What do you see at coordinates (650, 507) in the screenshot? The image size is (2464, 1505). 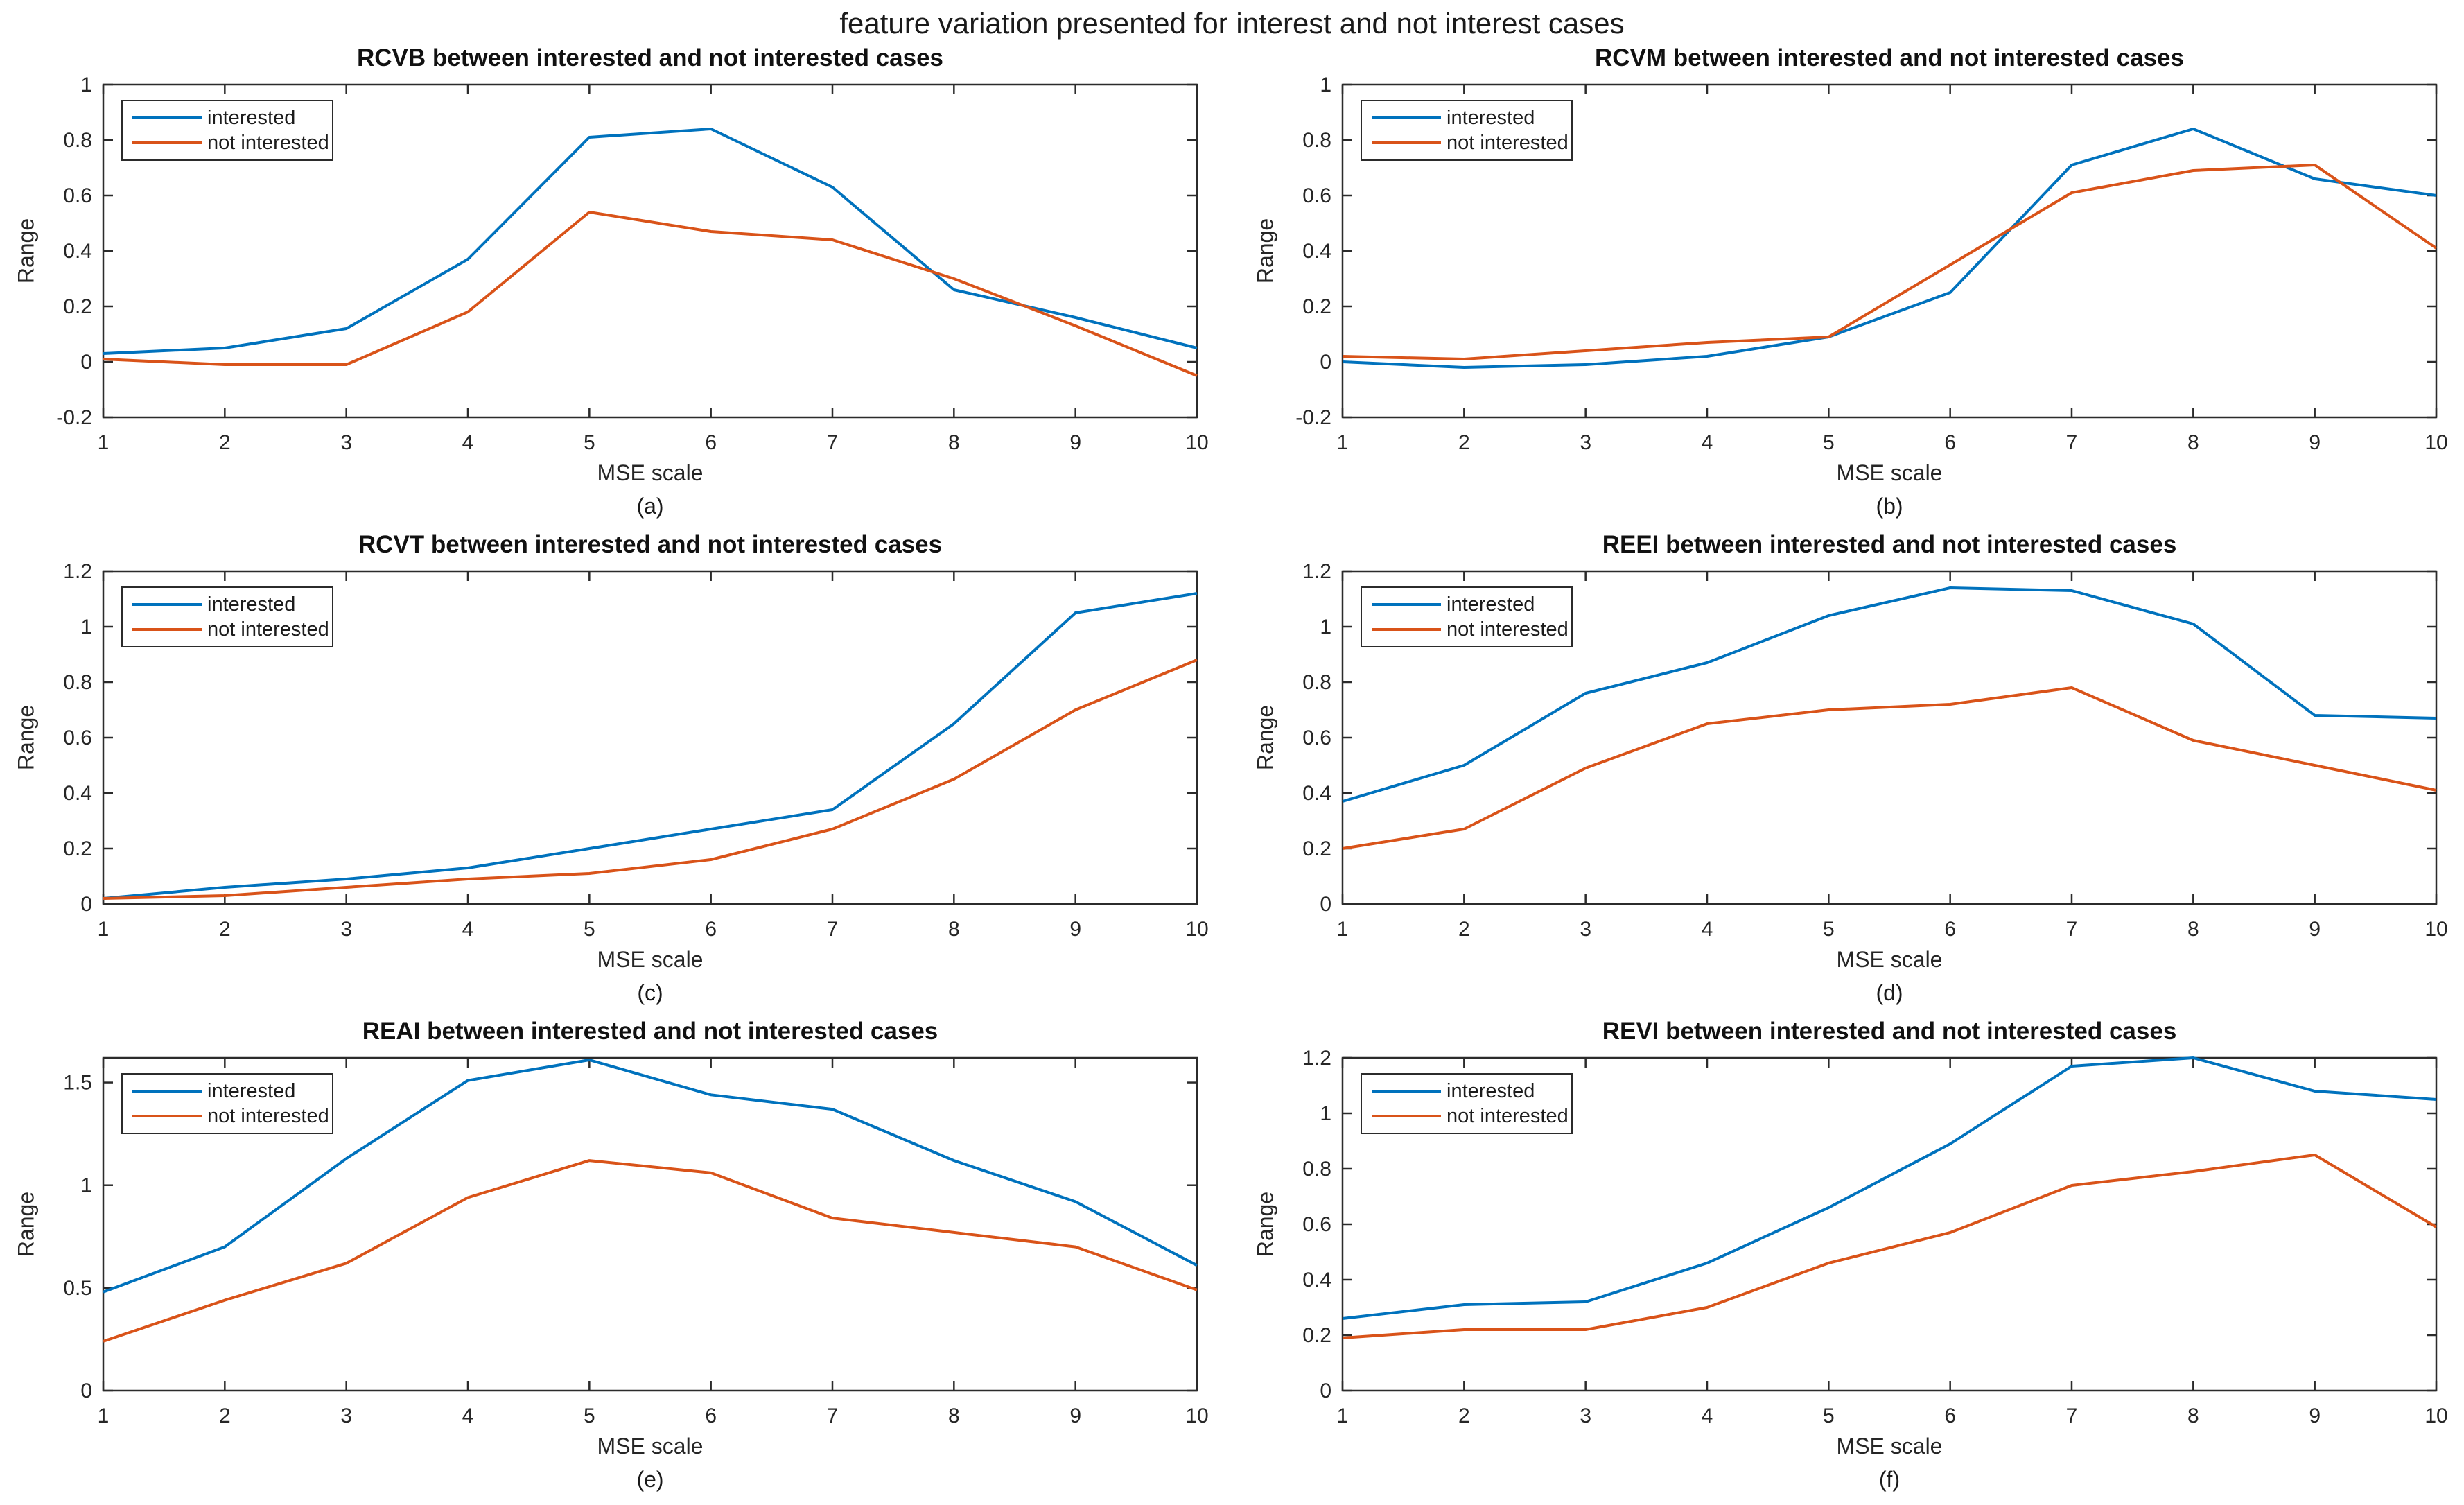 I see `subplot-caption: (a)` at bounding box center [650, 507].